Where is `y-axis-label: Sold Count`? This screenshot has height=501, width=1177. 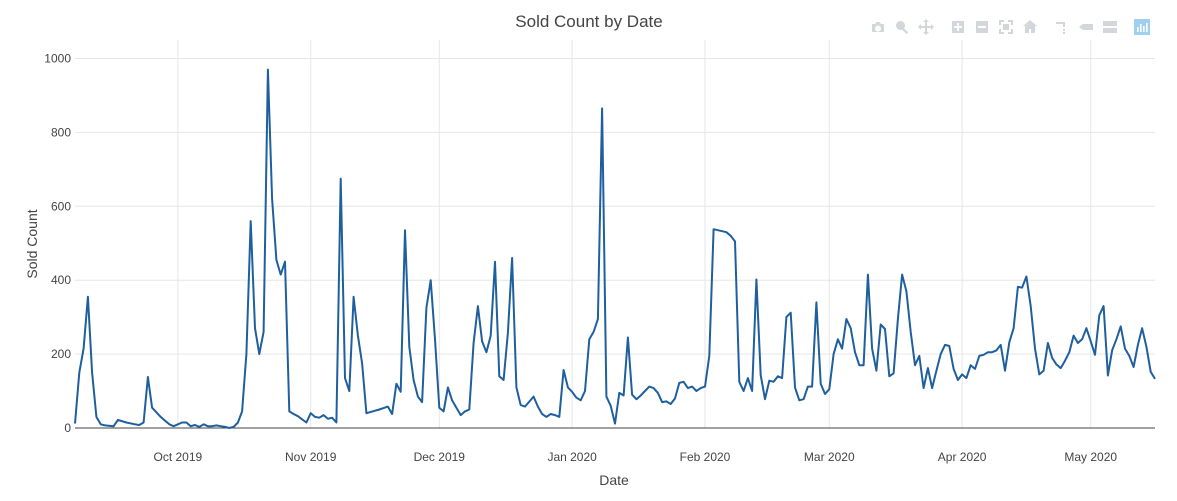
y-axis-label: Sold Count is located at coordinates (32, 243).